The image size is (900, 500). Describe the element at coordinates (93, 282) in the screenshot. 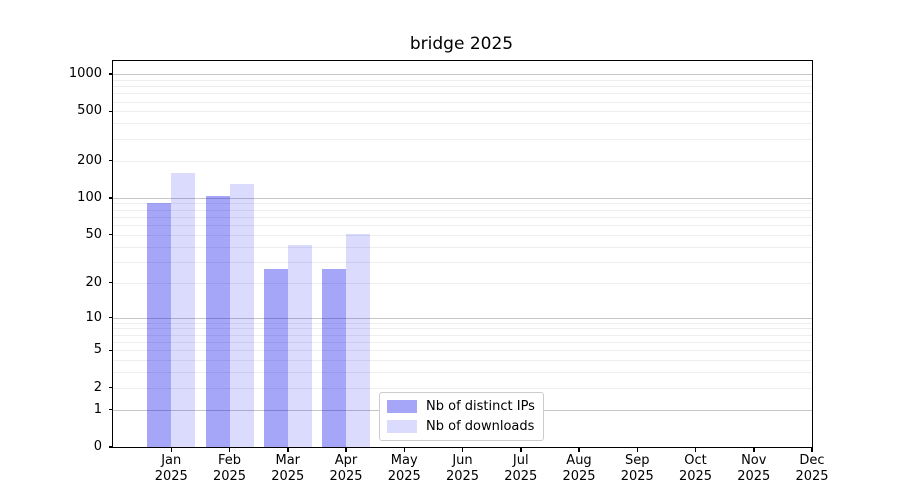

I see `y-tick-label: 20` at that location.